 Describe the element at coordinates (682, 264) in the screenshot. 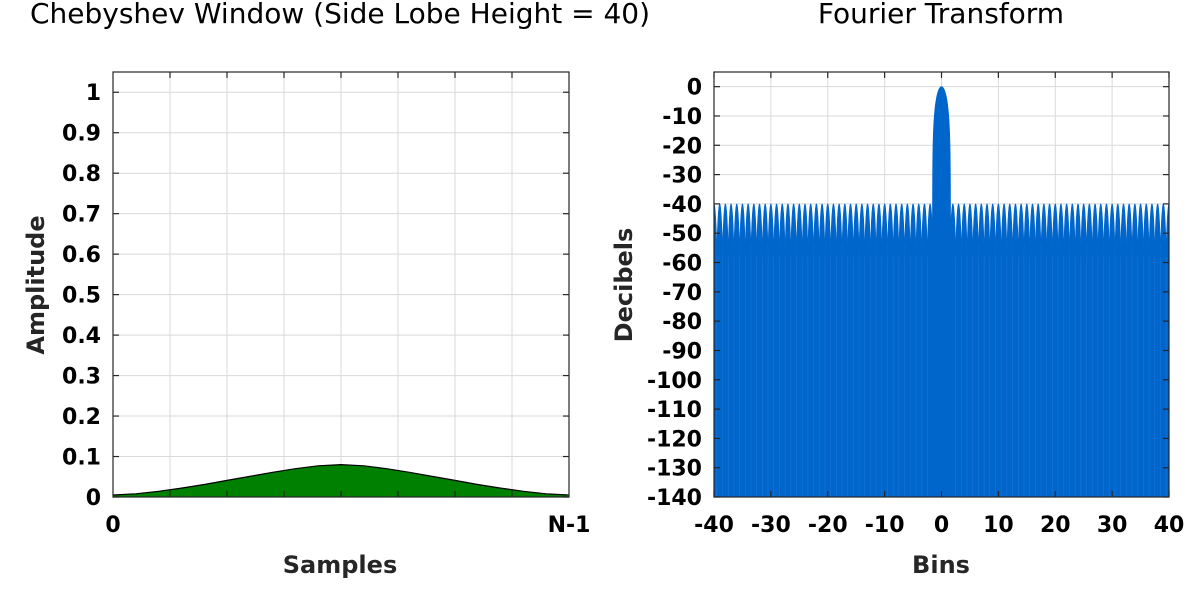

I see `right-y-tick-label: -60` at that location.